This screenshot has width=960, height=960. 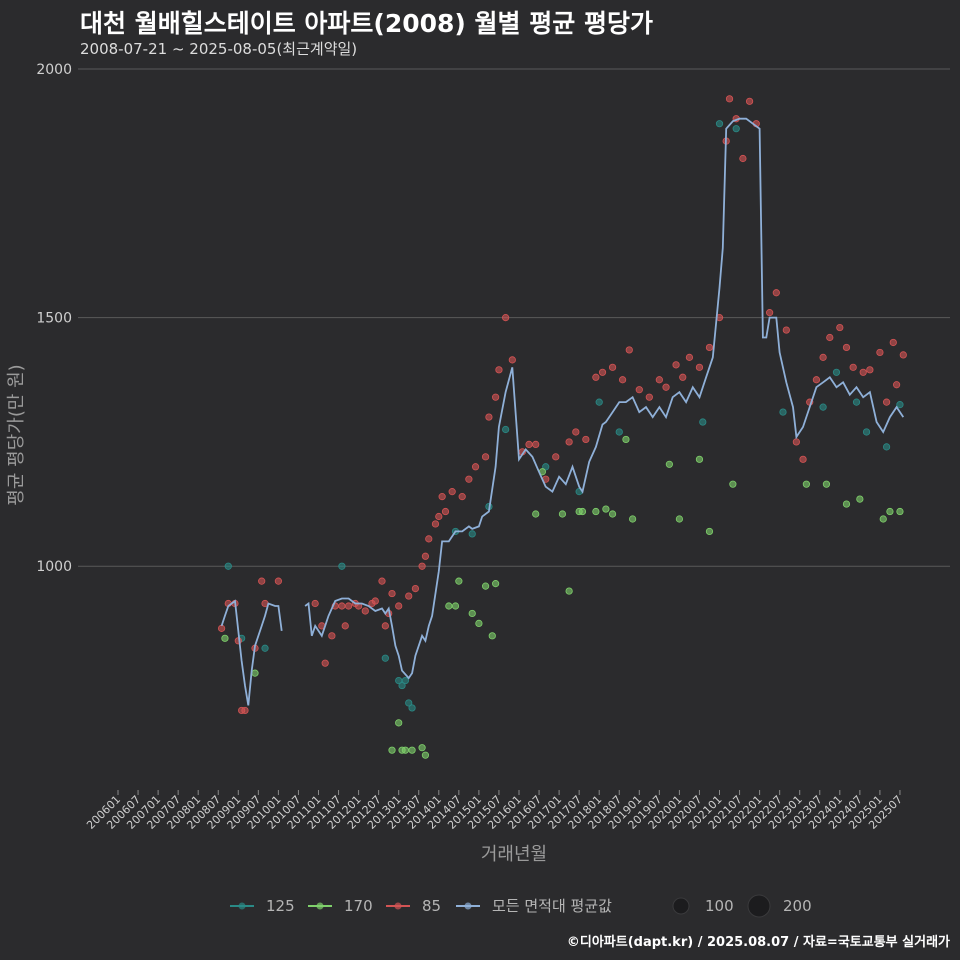 What do you see at coordinates (719, 906) in the screenshot?
I see `legend-size-label: 100` at bounding box center [719, 906].